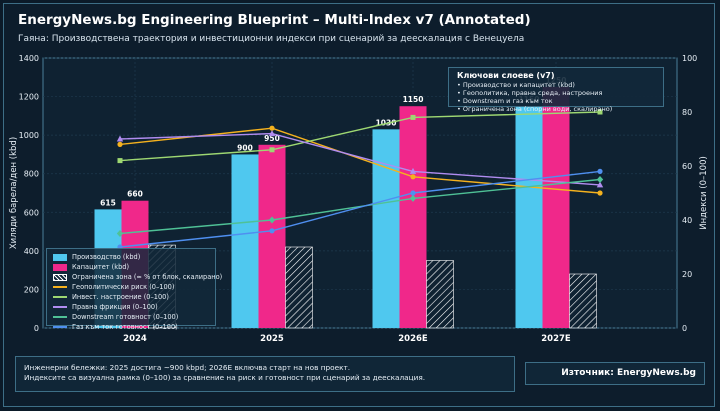 Image resolution: width=720 pixels, height=411 pixels. I want to click on legend-label: Геополитически риск (0–100), so click(123, 287).